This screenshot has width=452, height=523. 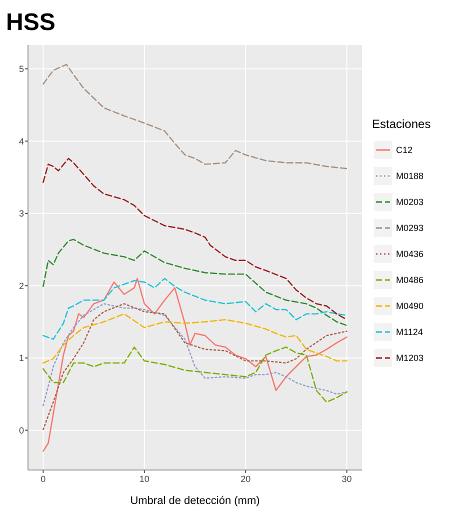 What do you see at coordinates (31, 22) in the screenshot?
I see `chart-title: HSS` at bounding box center [31, 22].